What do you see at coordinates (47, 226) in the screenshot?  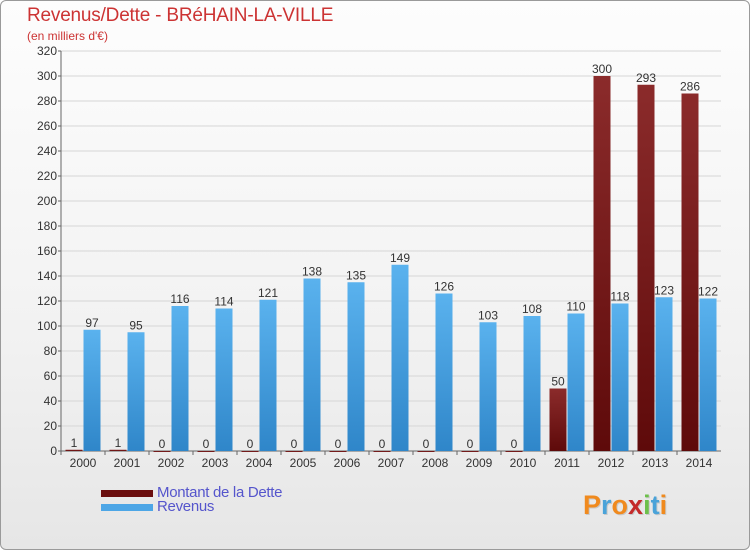 I see `y-tick-label: 180` at bounding box center [47, 226].